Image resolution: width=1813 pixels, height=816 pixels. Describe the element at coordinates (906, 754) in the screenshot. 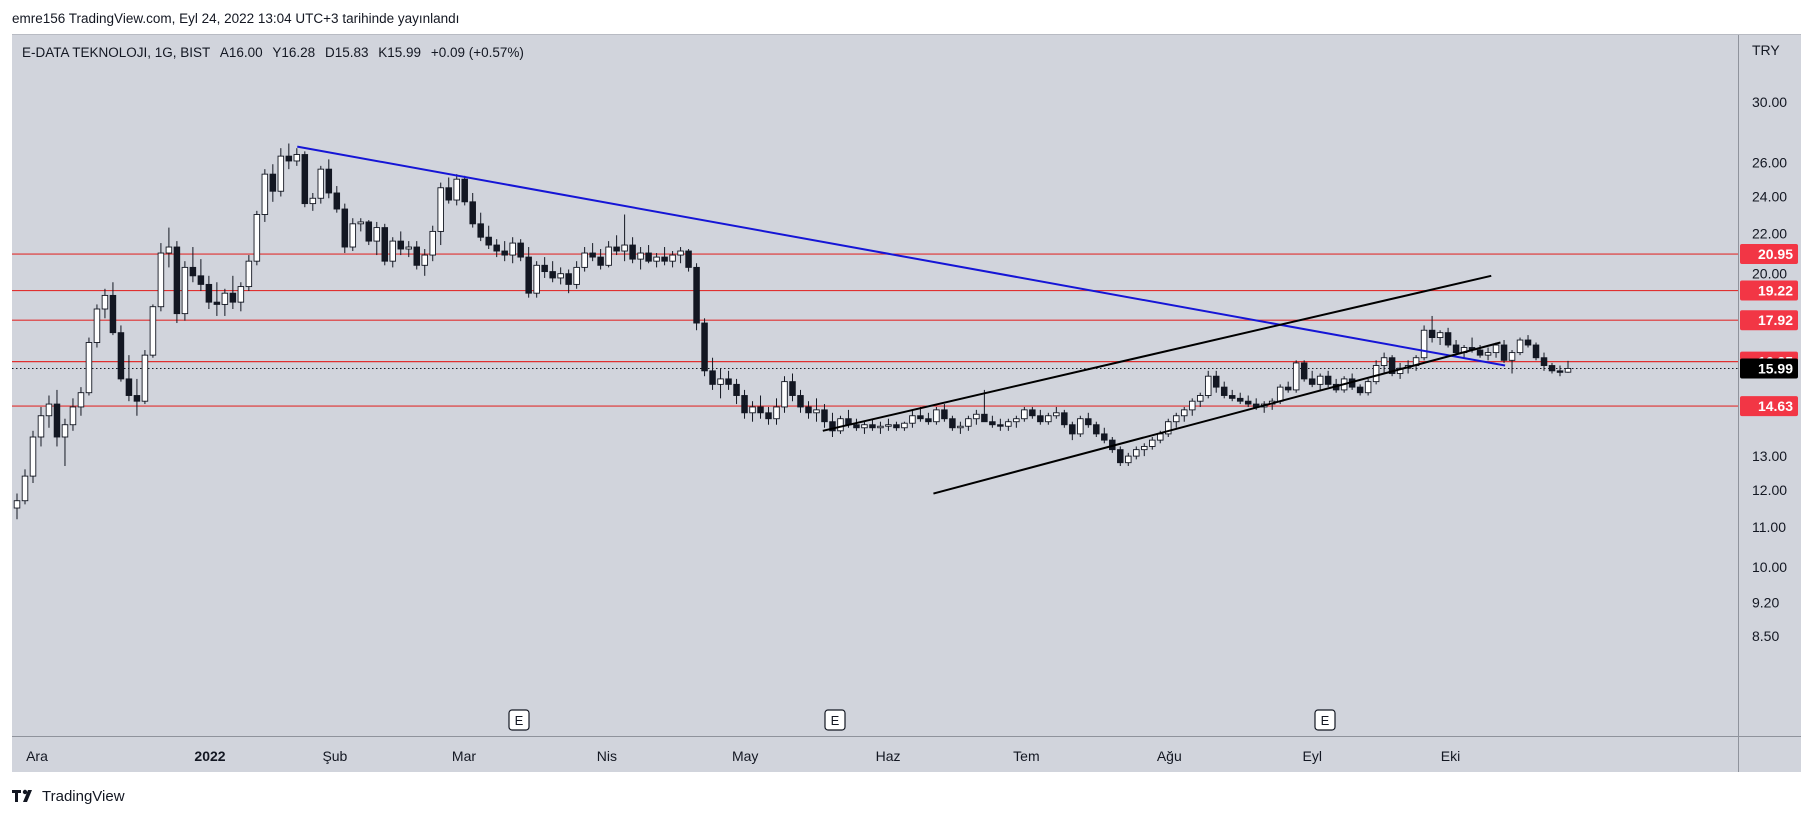

I see `time-axis` at that location.